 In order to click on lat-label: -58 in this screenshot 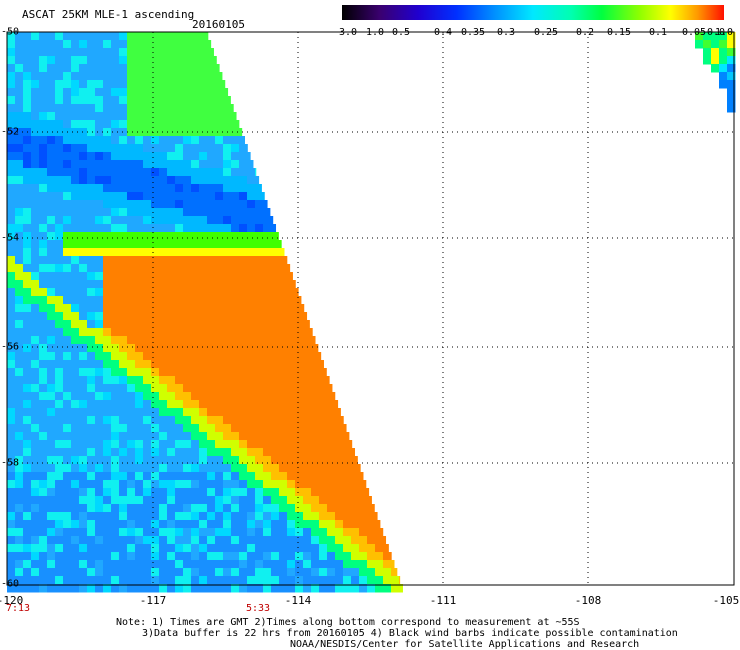, I will do `click(10, 463)`.